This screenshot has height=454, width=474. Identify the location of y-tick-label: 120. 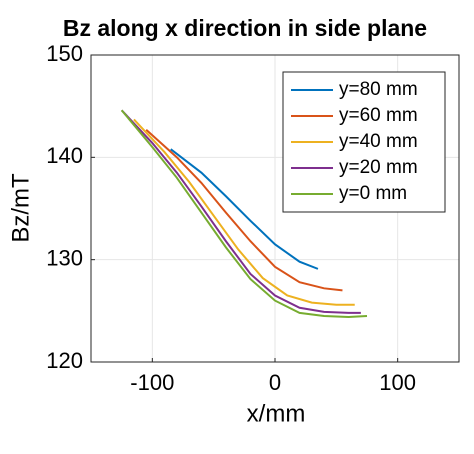
(64, 360).